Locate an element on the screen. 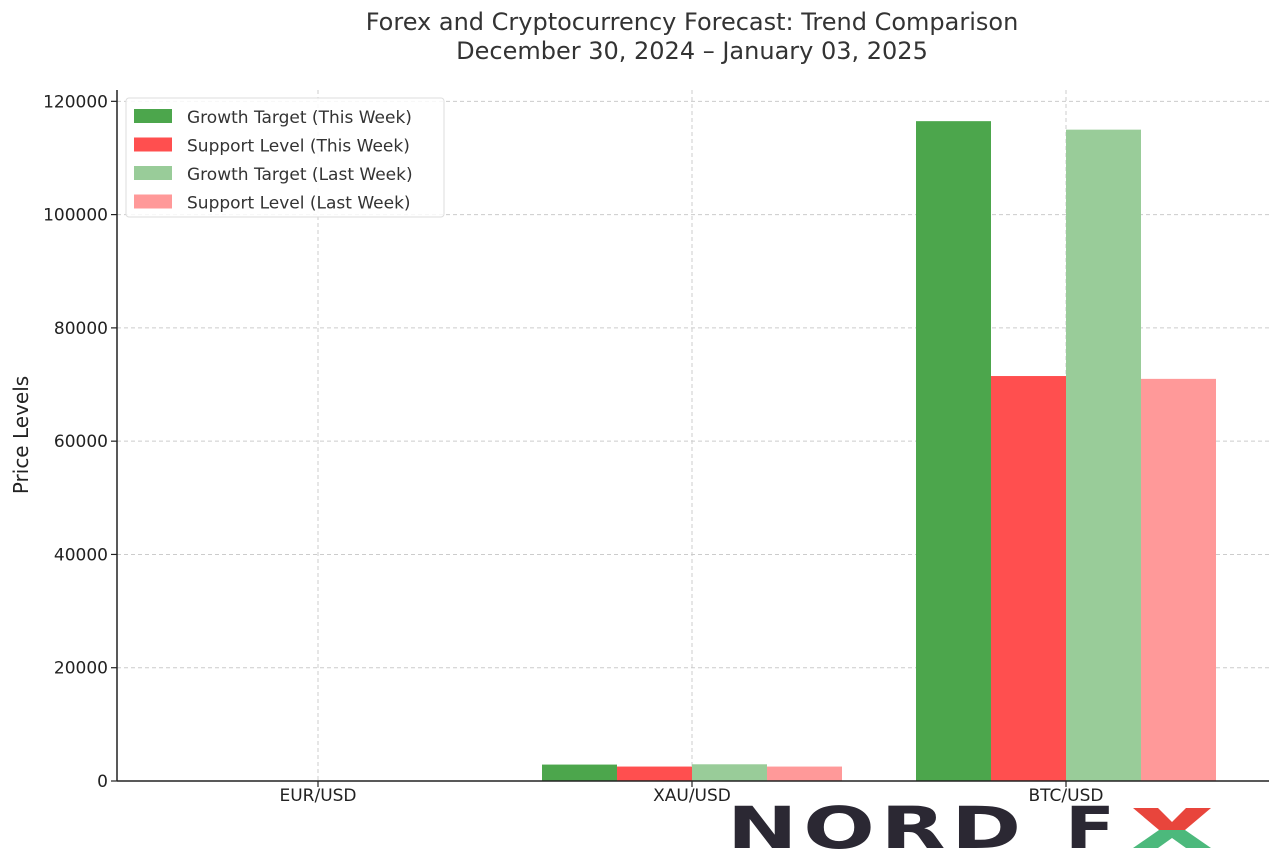 Image resolution: width=1280 pixels, height=867 pixels. chart-subtitle: December 30, 2024 – January 03, 2025 is located at coordinates (692, 51).